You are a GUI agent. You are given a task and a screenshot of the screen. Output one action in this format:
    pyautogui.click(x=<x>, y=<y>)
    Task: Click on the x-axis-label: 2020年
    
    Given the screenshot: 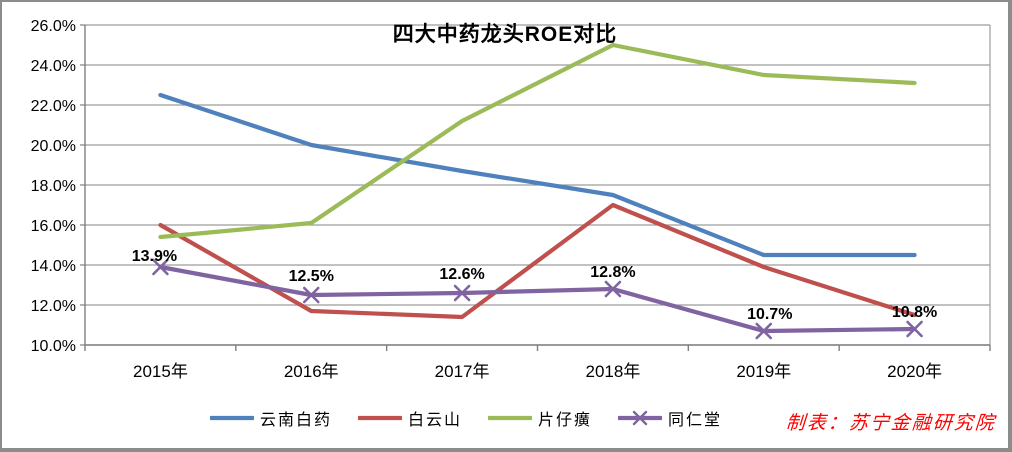 What is the action you would take?
    pyautogui.click(x=914, y=371)
    